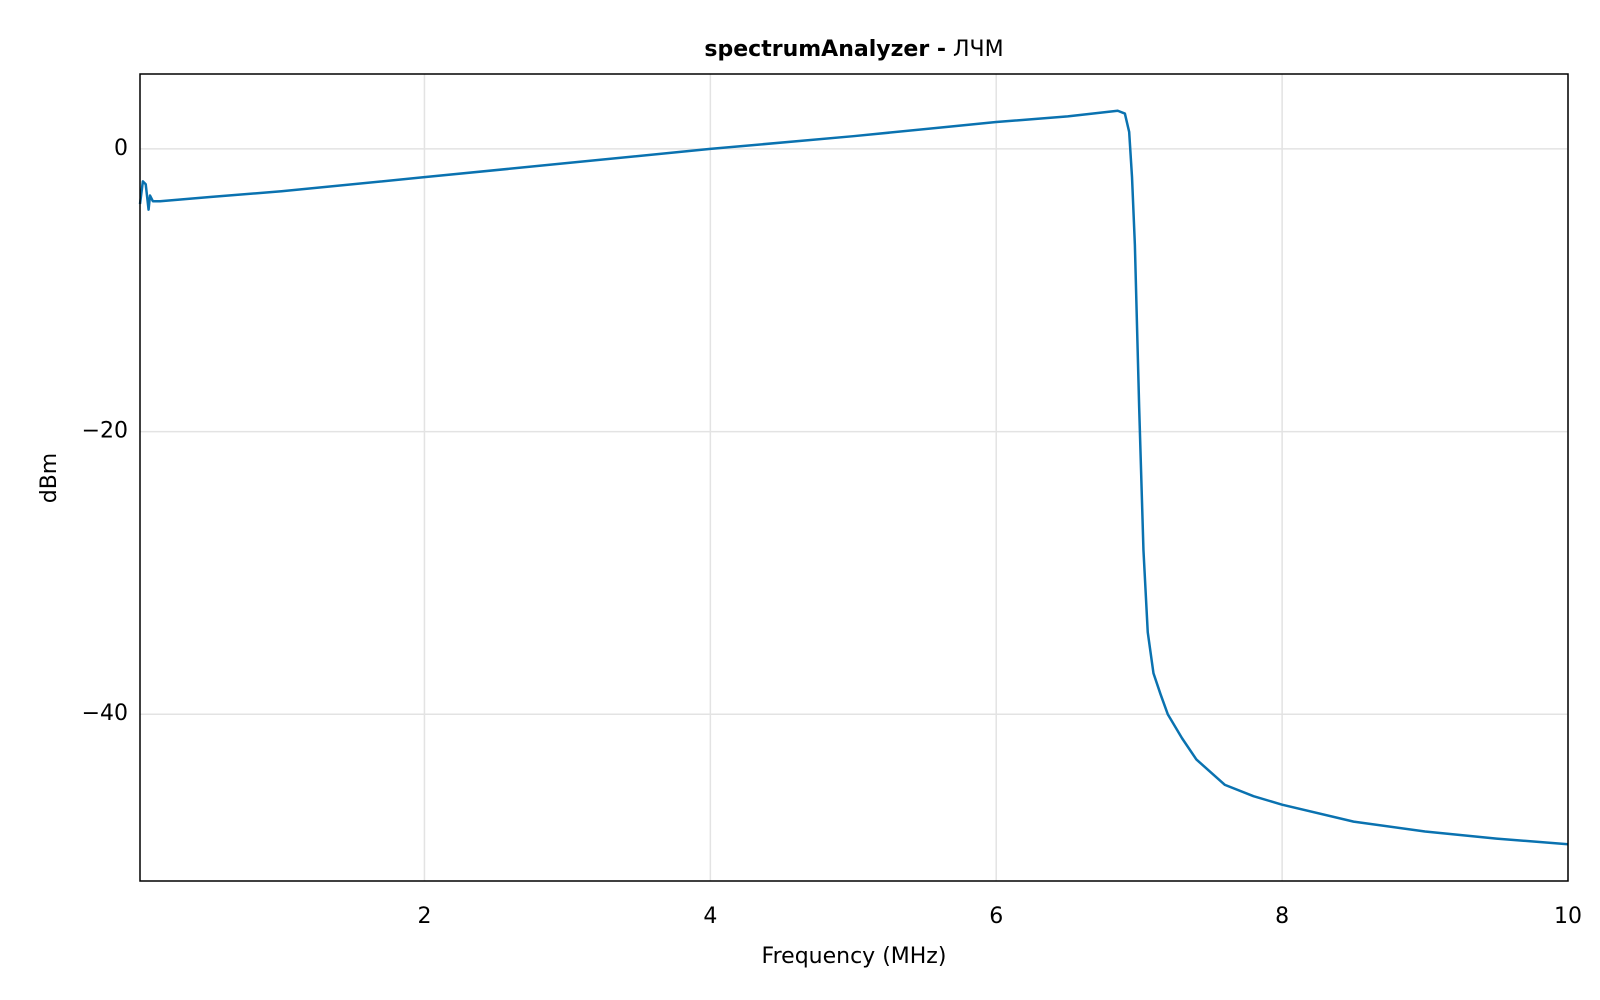  I want to click on x-tick-label: 10, so click(1568, 916).